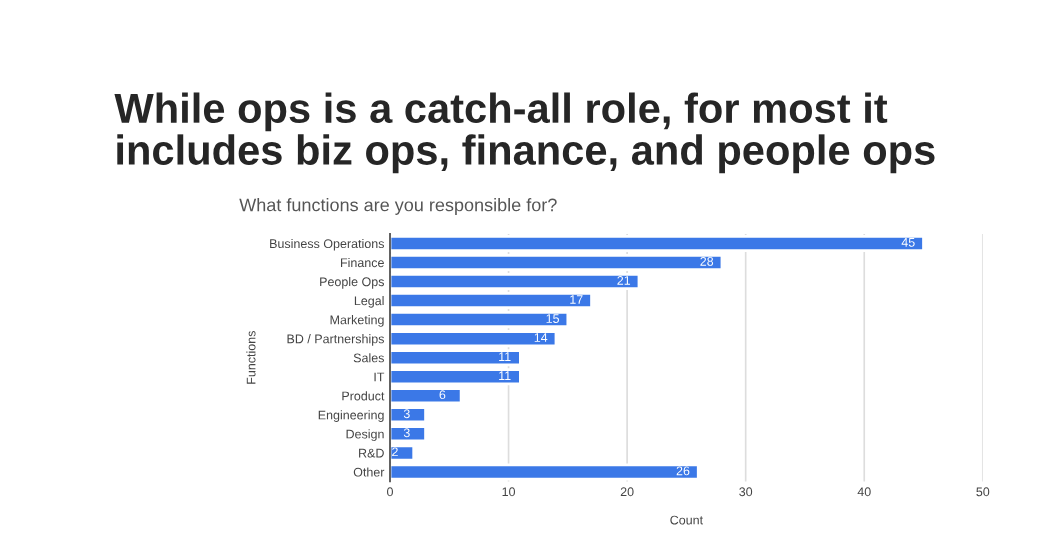  Describe the element at coordinates (524, 133) in the screenshot. I see `chart-title: While ops is a catch-all role, for most it includes biz ops, finance, and people ops` at that location.